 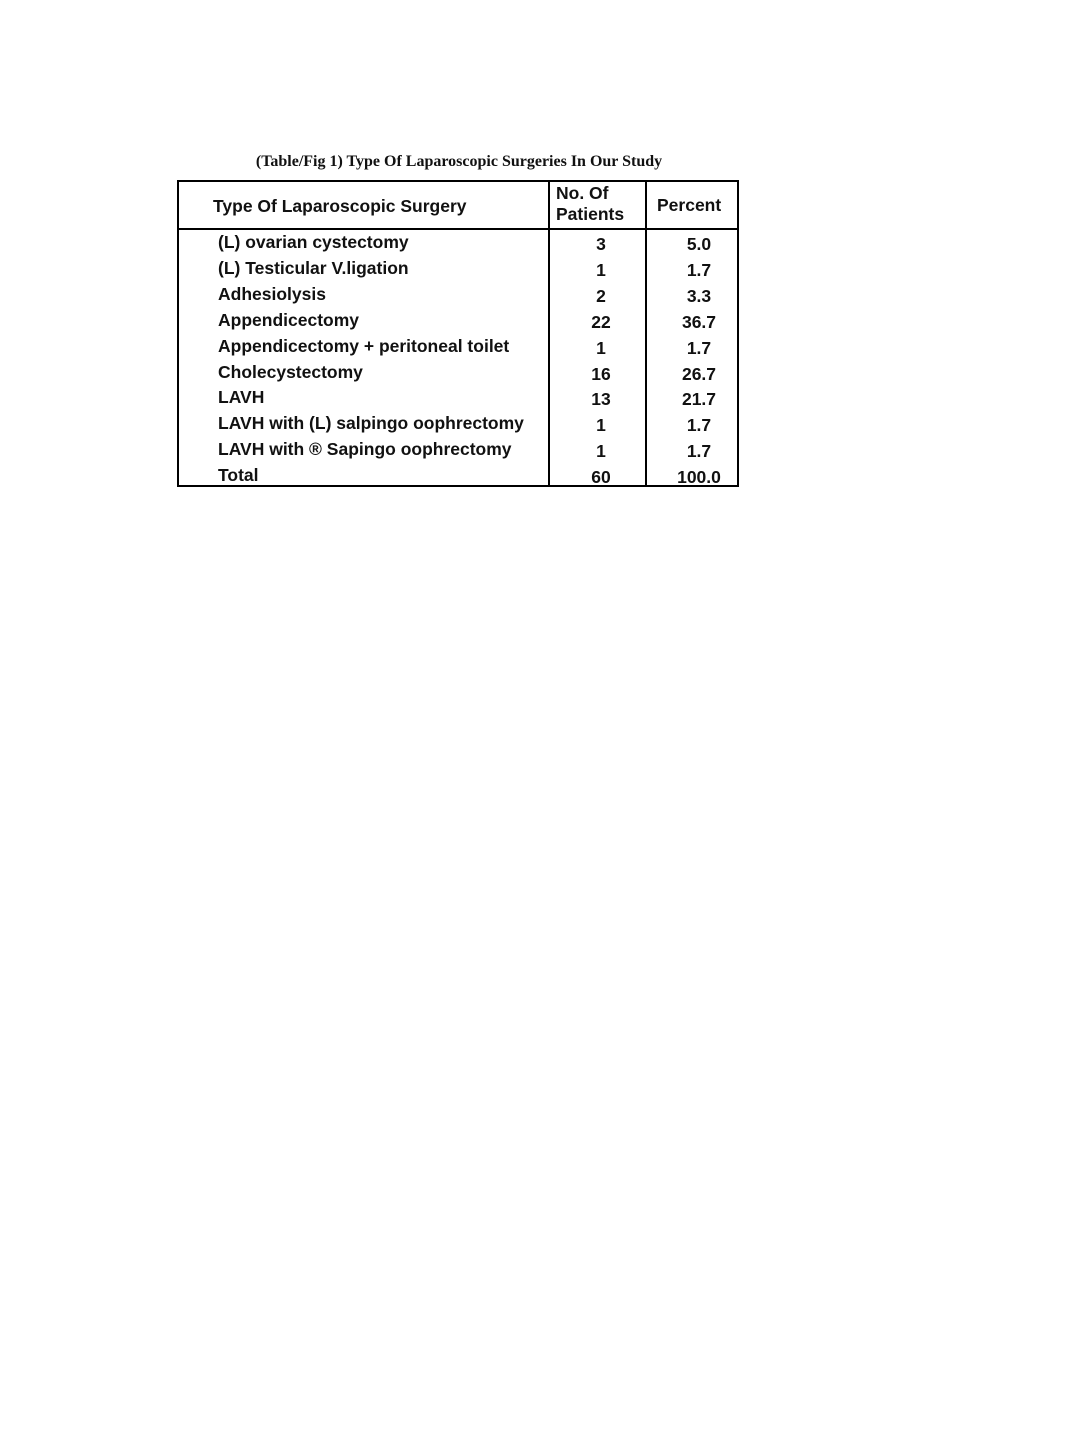 What do you see at coordinates (238, 475) in the screenshot?
I see `cell-type: Total` at bounding box center [238, 475].